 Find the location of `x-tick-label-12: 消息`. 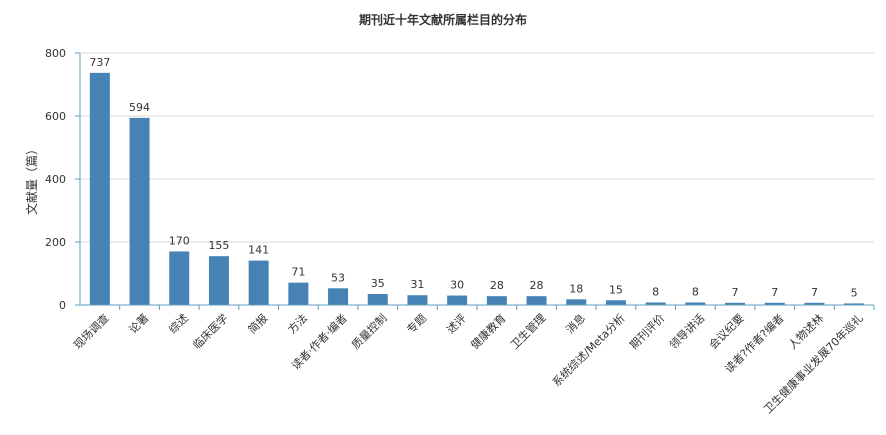

x-tick-label-12: 消息 is located at coordinates (575, 323).